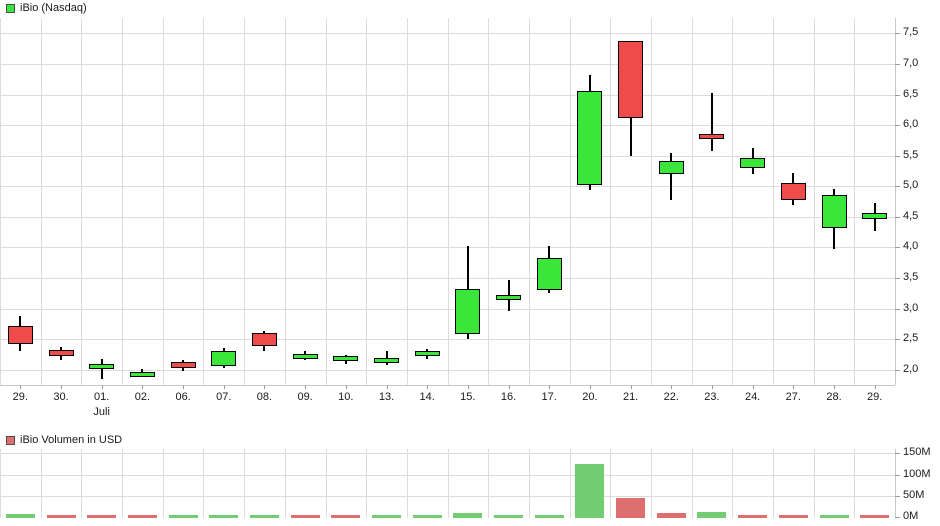 This screenshot has height=526, width=940. What do you see at coordinates (549, 397) in the screenshot?
I see `x-tick-label: 17.` at bounding box center [549, 397].